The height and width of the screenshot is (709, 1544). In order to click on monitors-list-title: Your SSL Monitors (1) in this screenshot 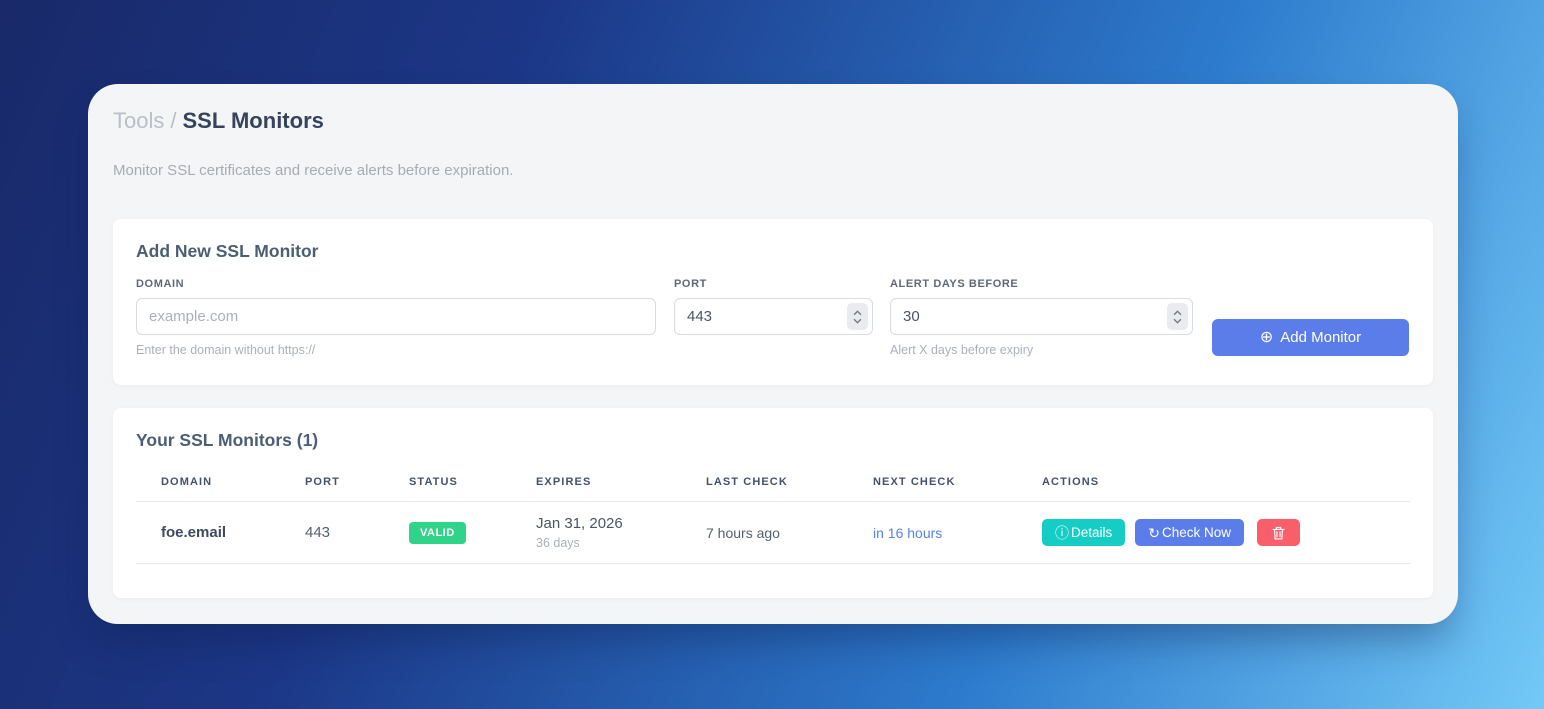, I will do `click(227, 440)`.